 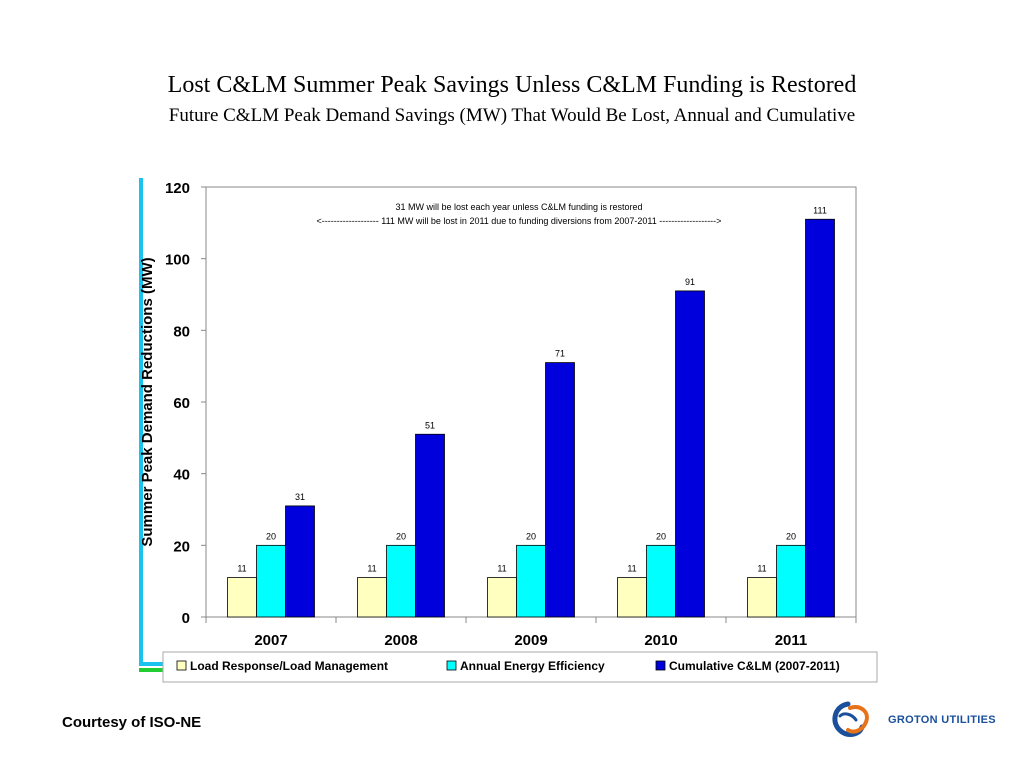 I want to click on legend-swatch-cumulative, so click(x=660, y=665).